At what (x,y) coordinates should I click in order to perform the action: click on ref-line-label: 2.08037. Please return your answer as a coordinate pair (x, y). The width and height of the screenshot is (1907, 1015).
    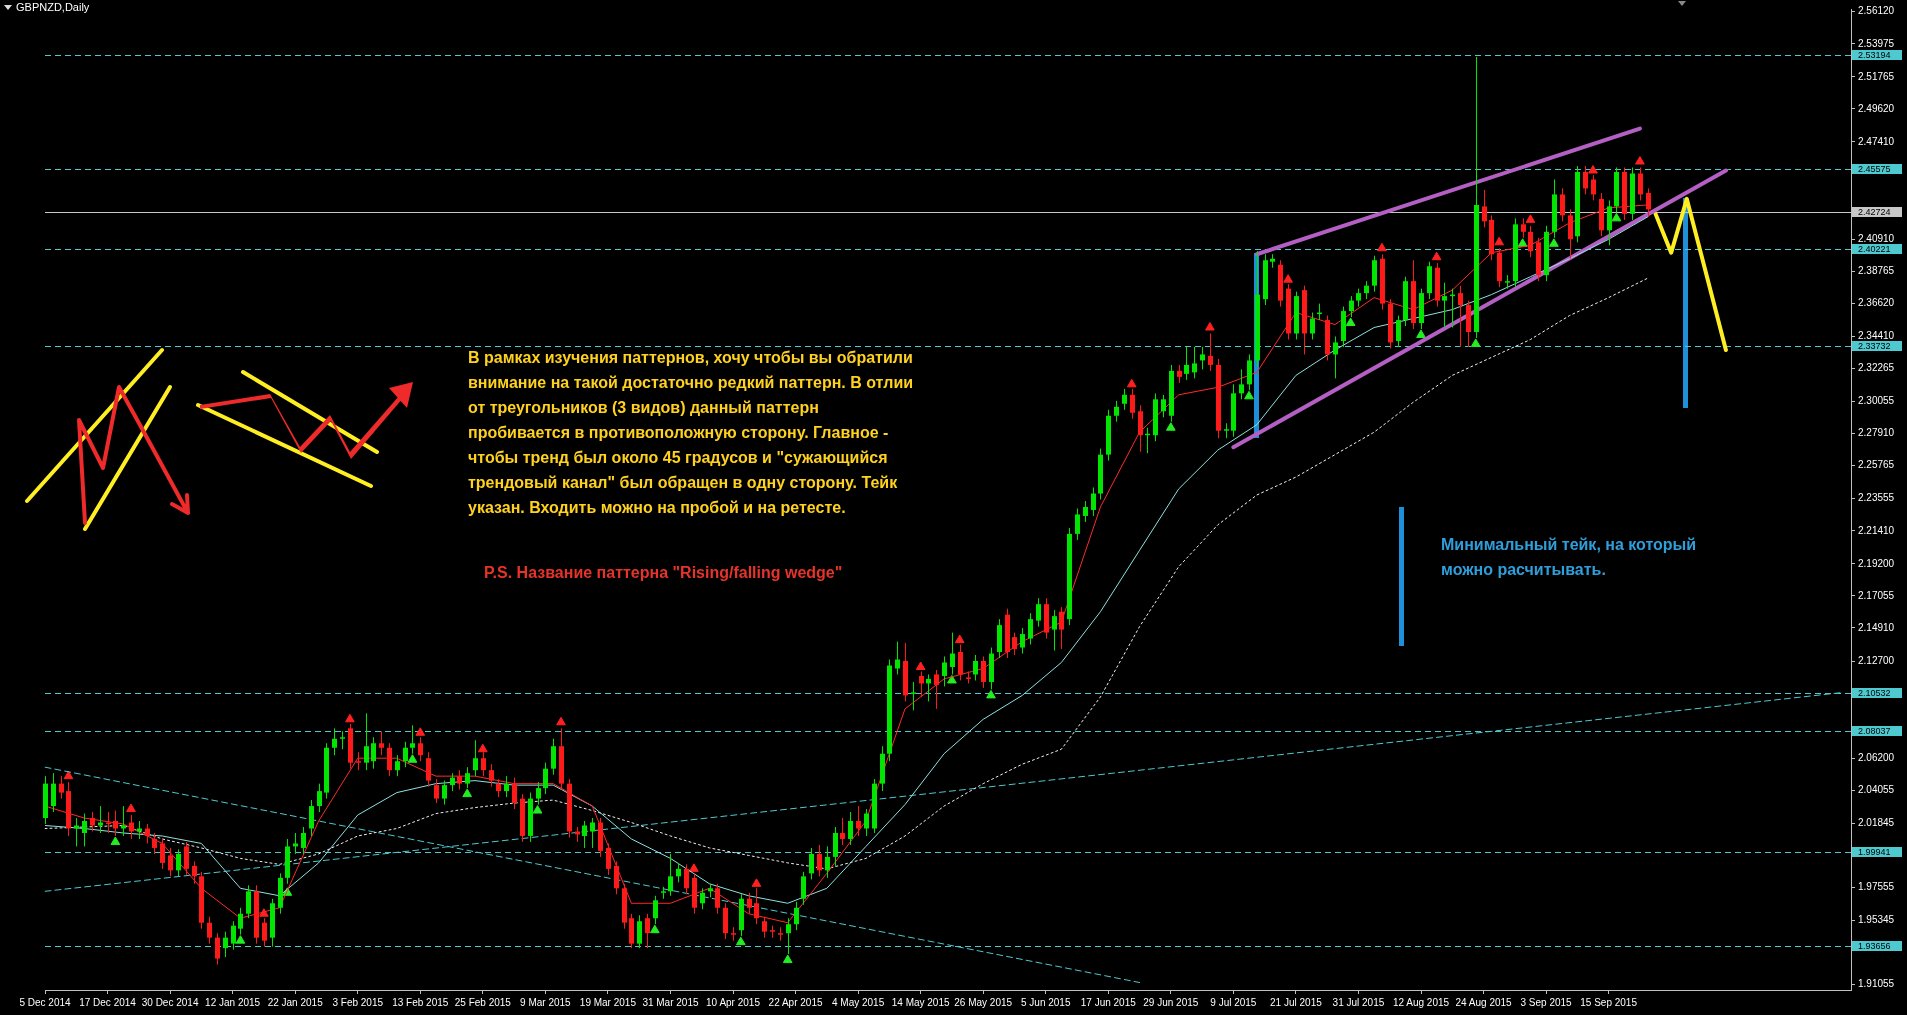
    Looking at the image, I should click on (1874, 730).